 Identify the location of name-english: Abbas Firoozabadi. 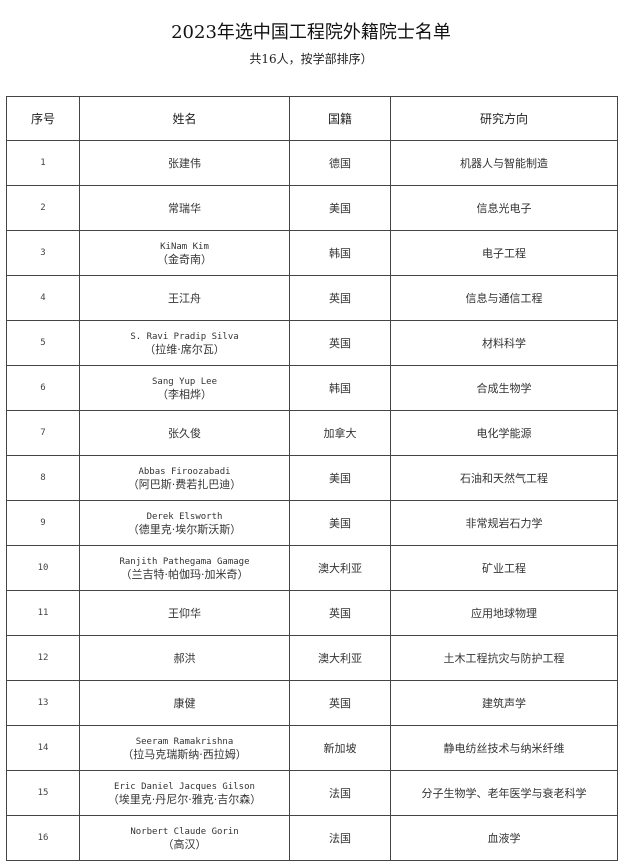
(184, 471).